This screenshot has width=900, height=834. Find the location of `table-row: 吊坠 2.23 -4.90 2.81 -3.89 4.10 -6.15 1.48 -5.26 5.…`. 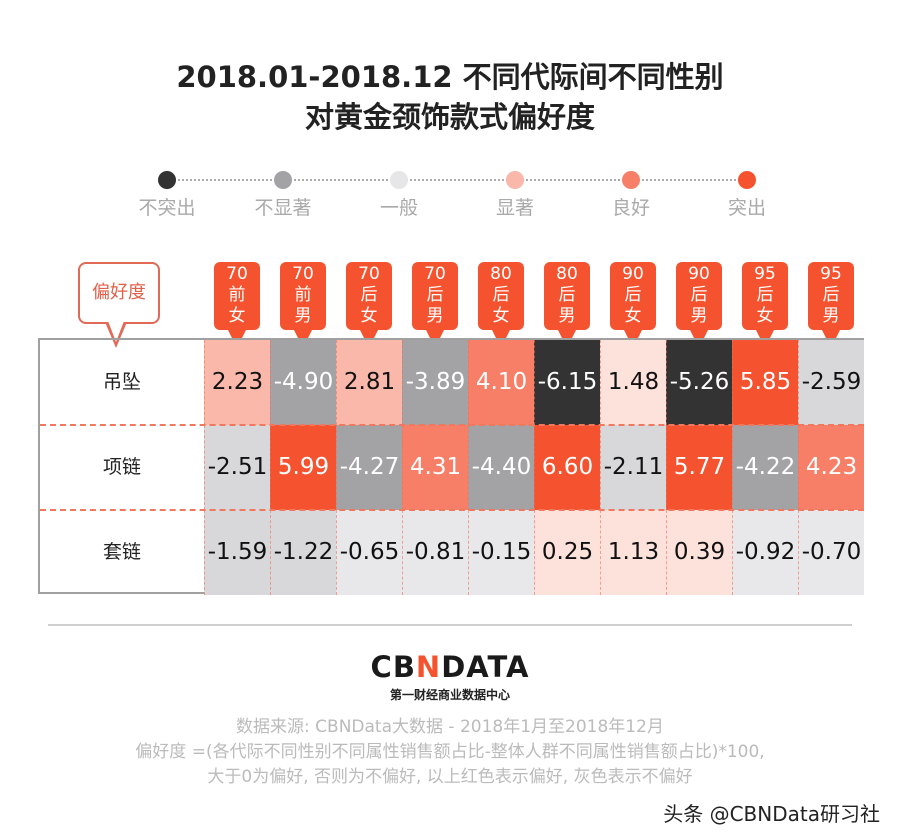

table-row: 吊坠 2.23 -4.90 2.81 -3.89 4.10 -6.15 1.48 -5.26 5.… is located at coordinates (452, 382).